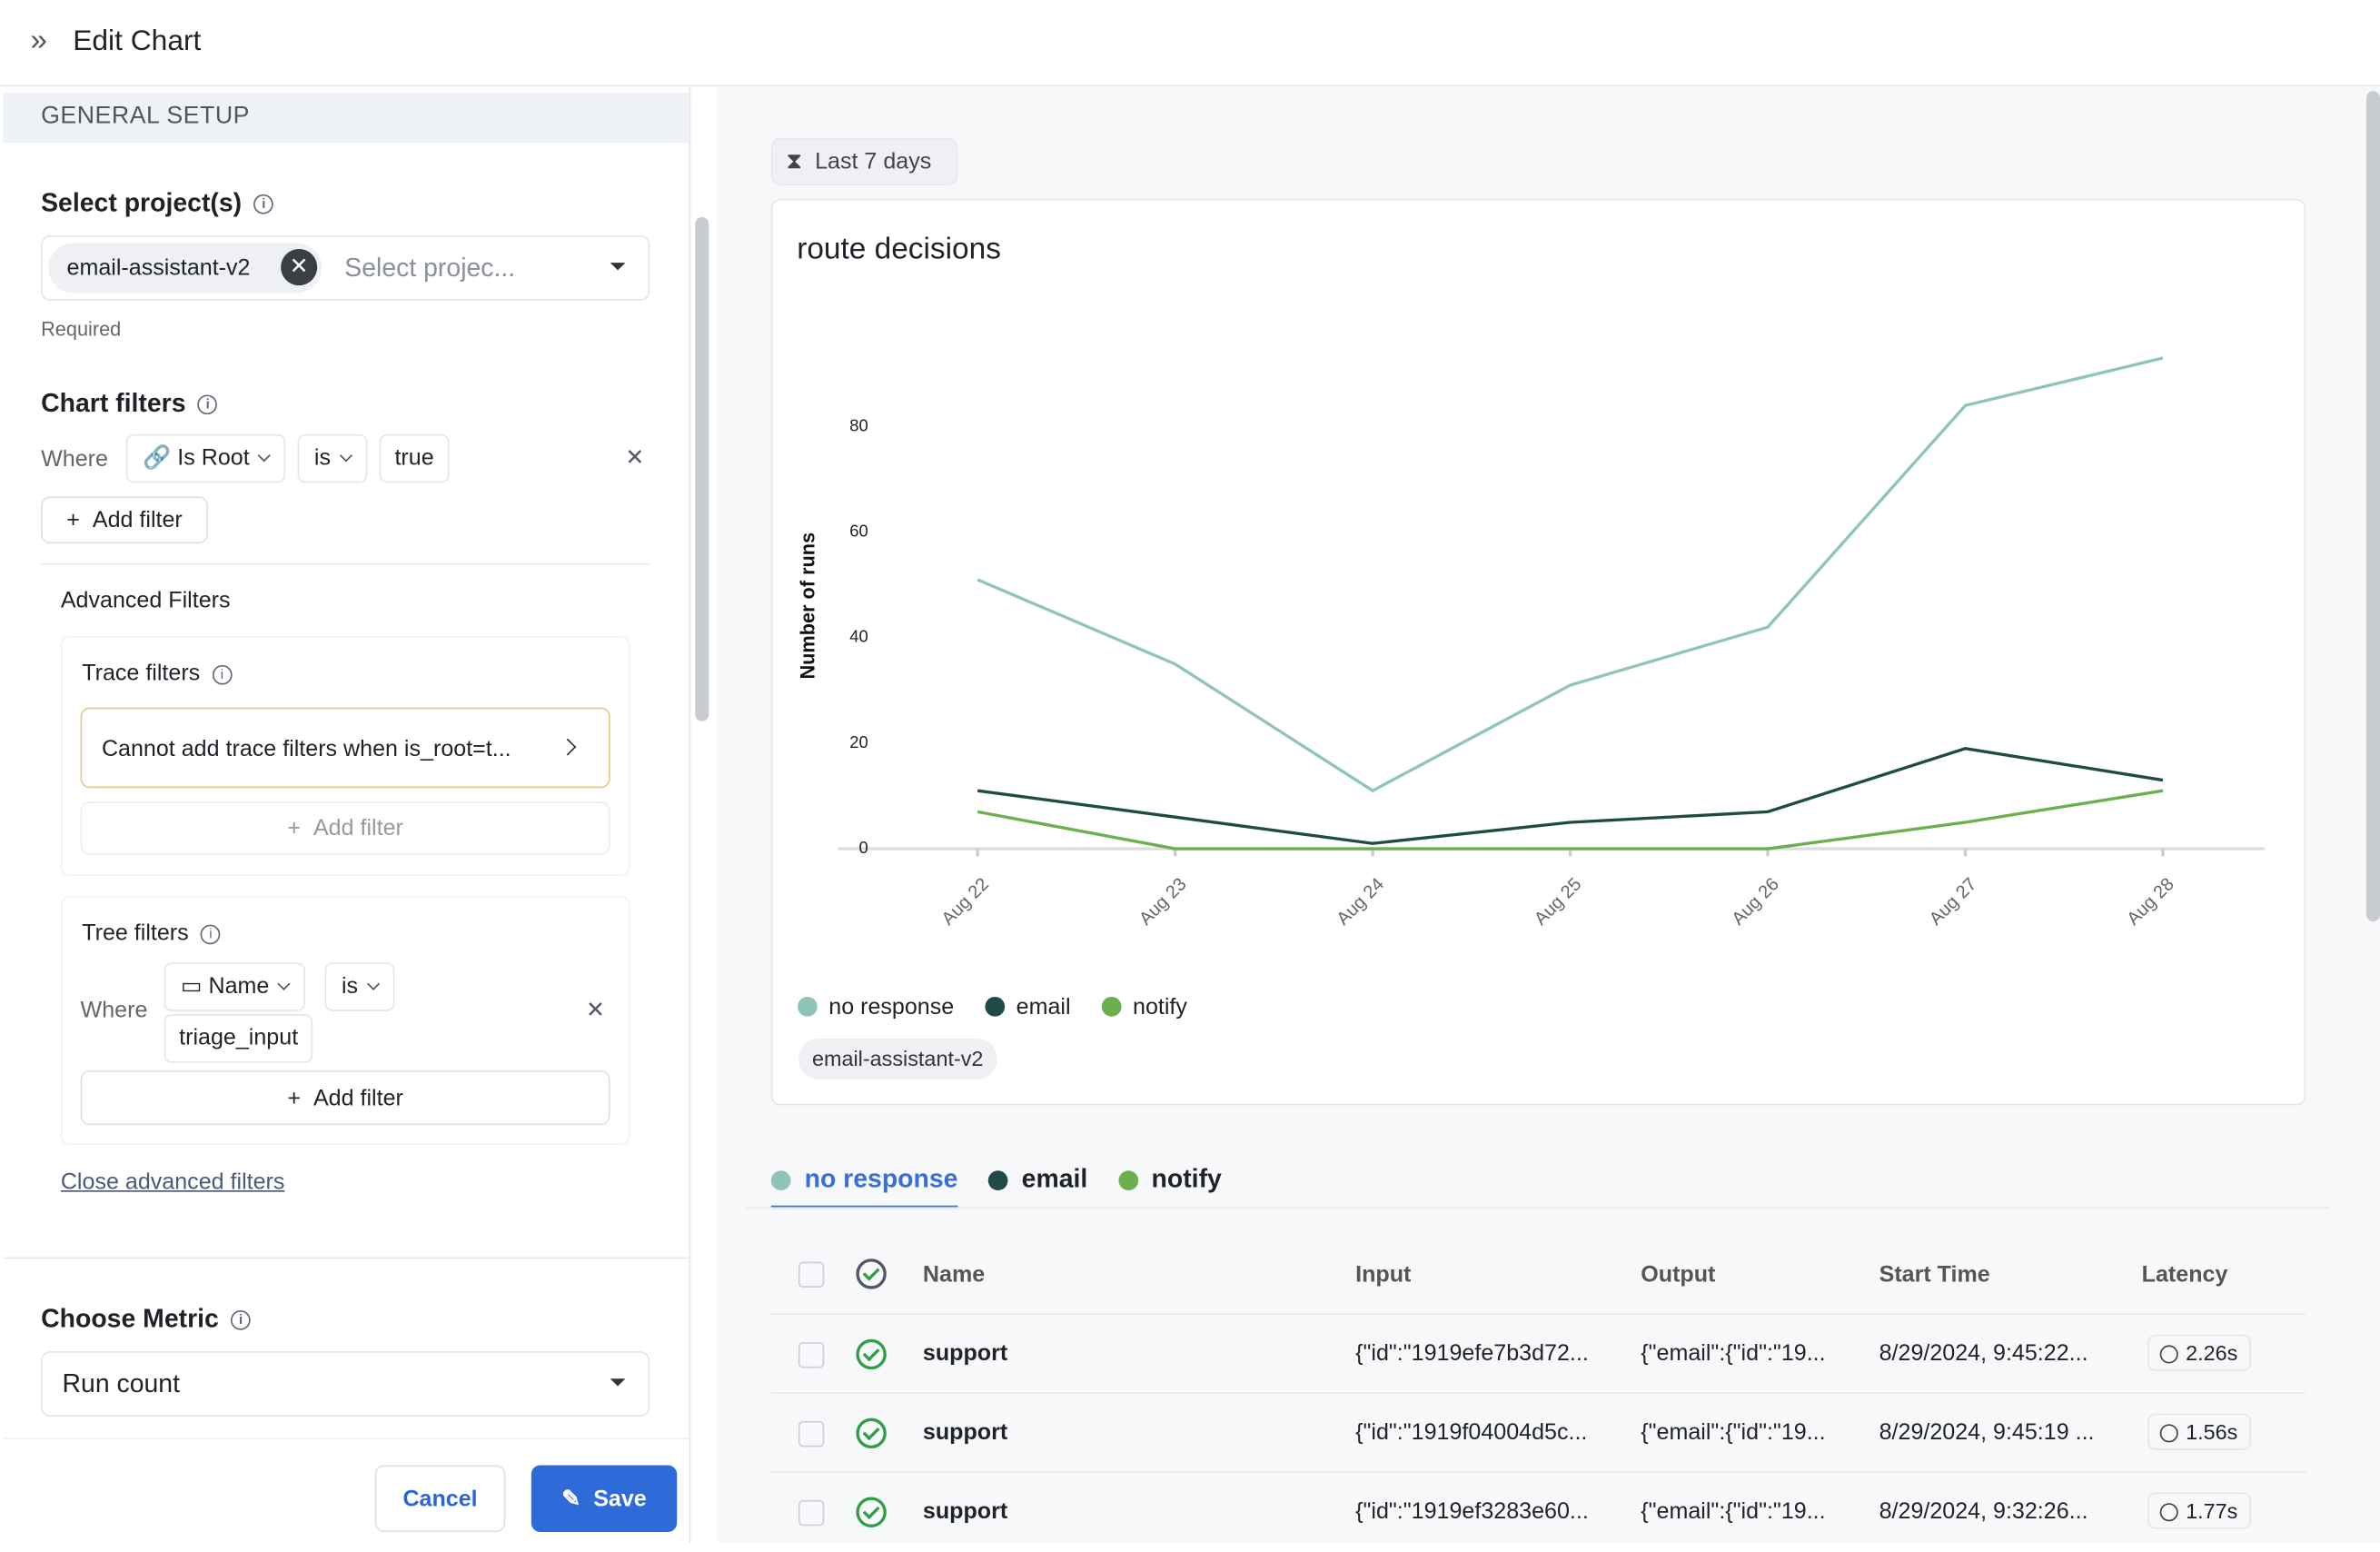 The width and height of the screenshot is (2380, 1552). Describe the element at coordinates (142, 203) in the screenshot. I see `label-text: Select project(s)` at that location.